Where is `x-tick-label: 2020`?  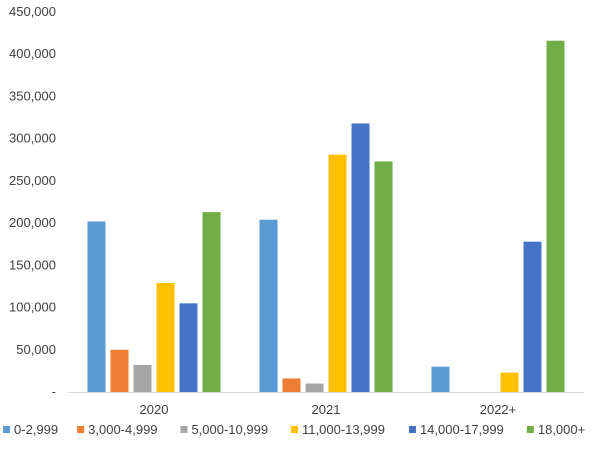 x-tick-label: 2020 is located at coordinates (154, 409).